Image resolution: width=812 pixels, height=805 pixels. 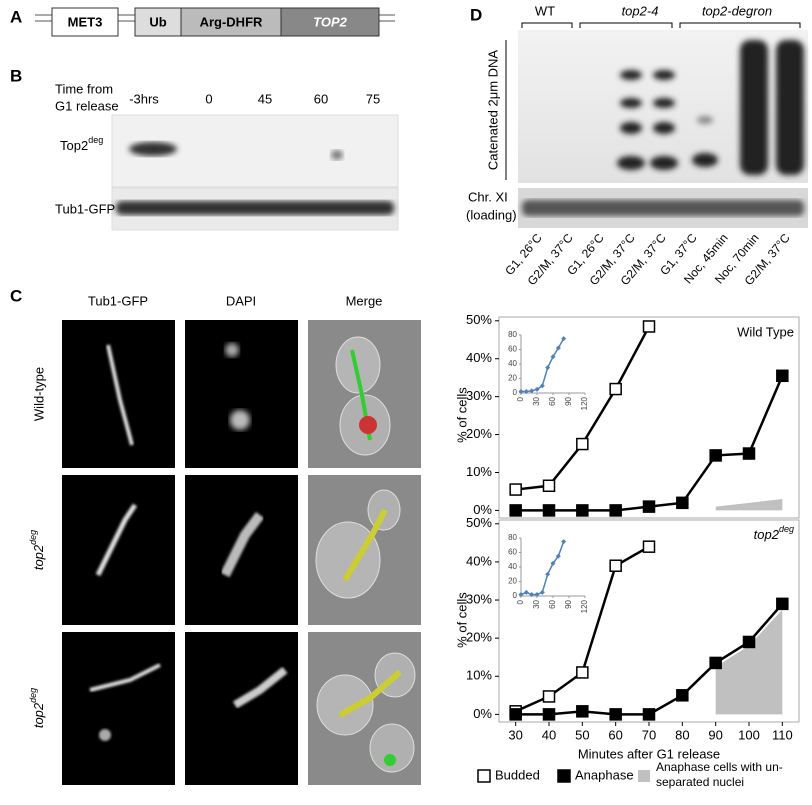 I want to click on annotation-name: top2, so click(x=767, y=534).